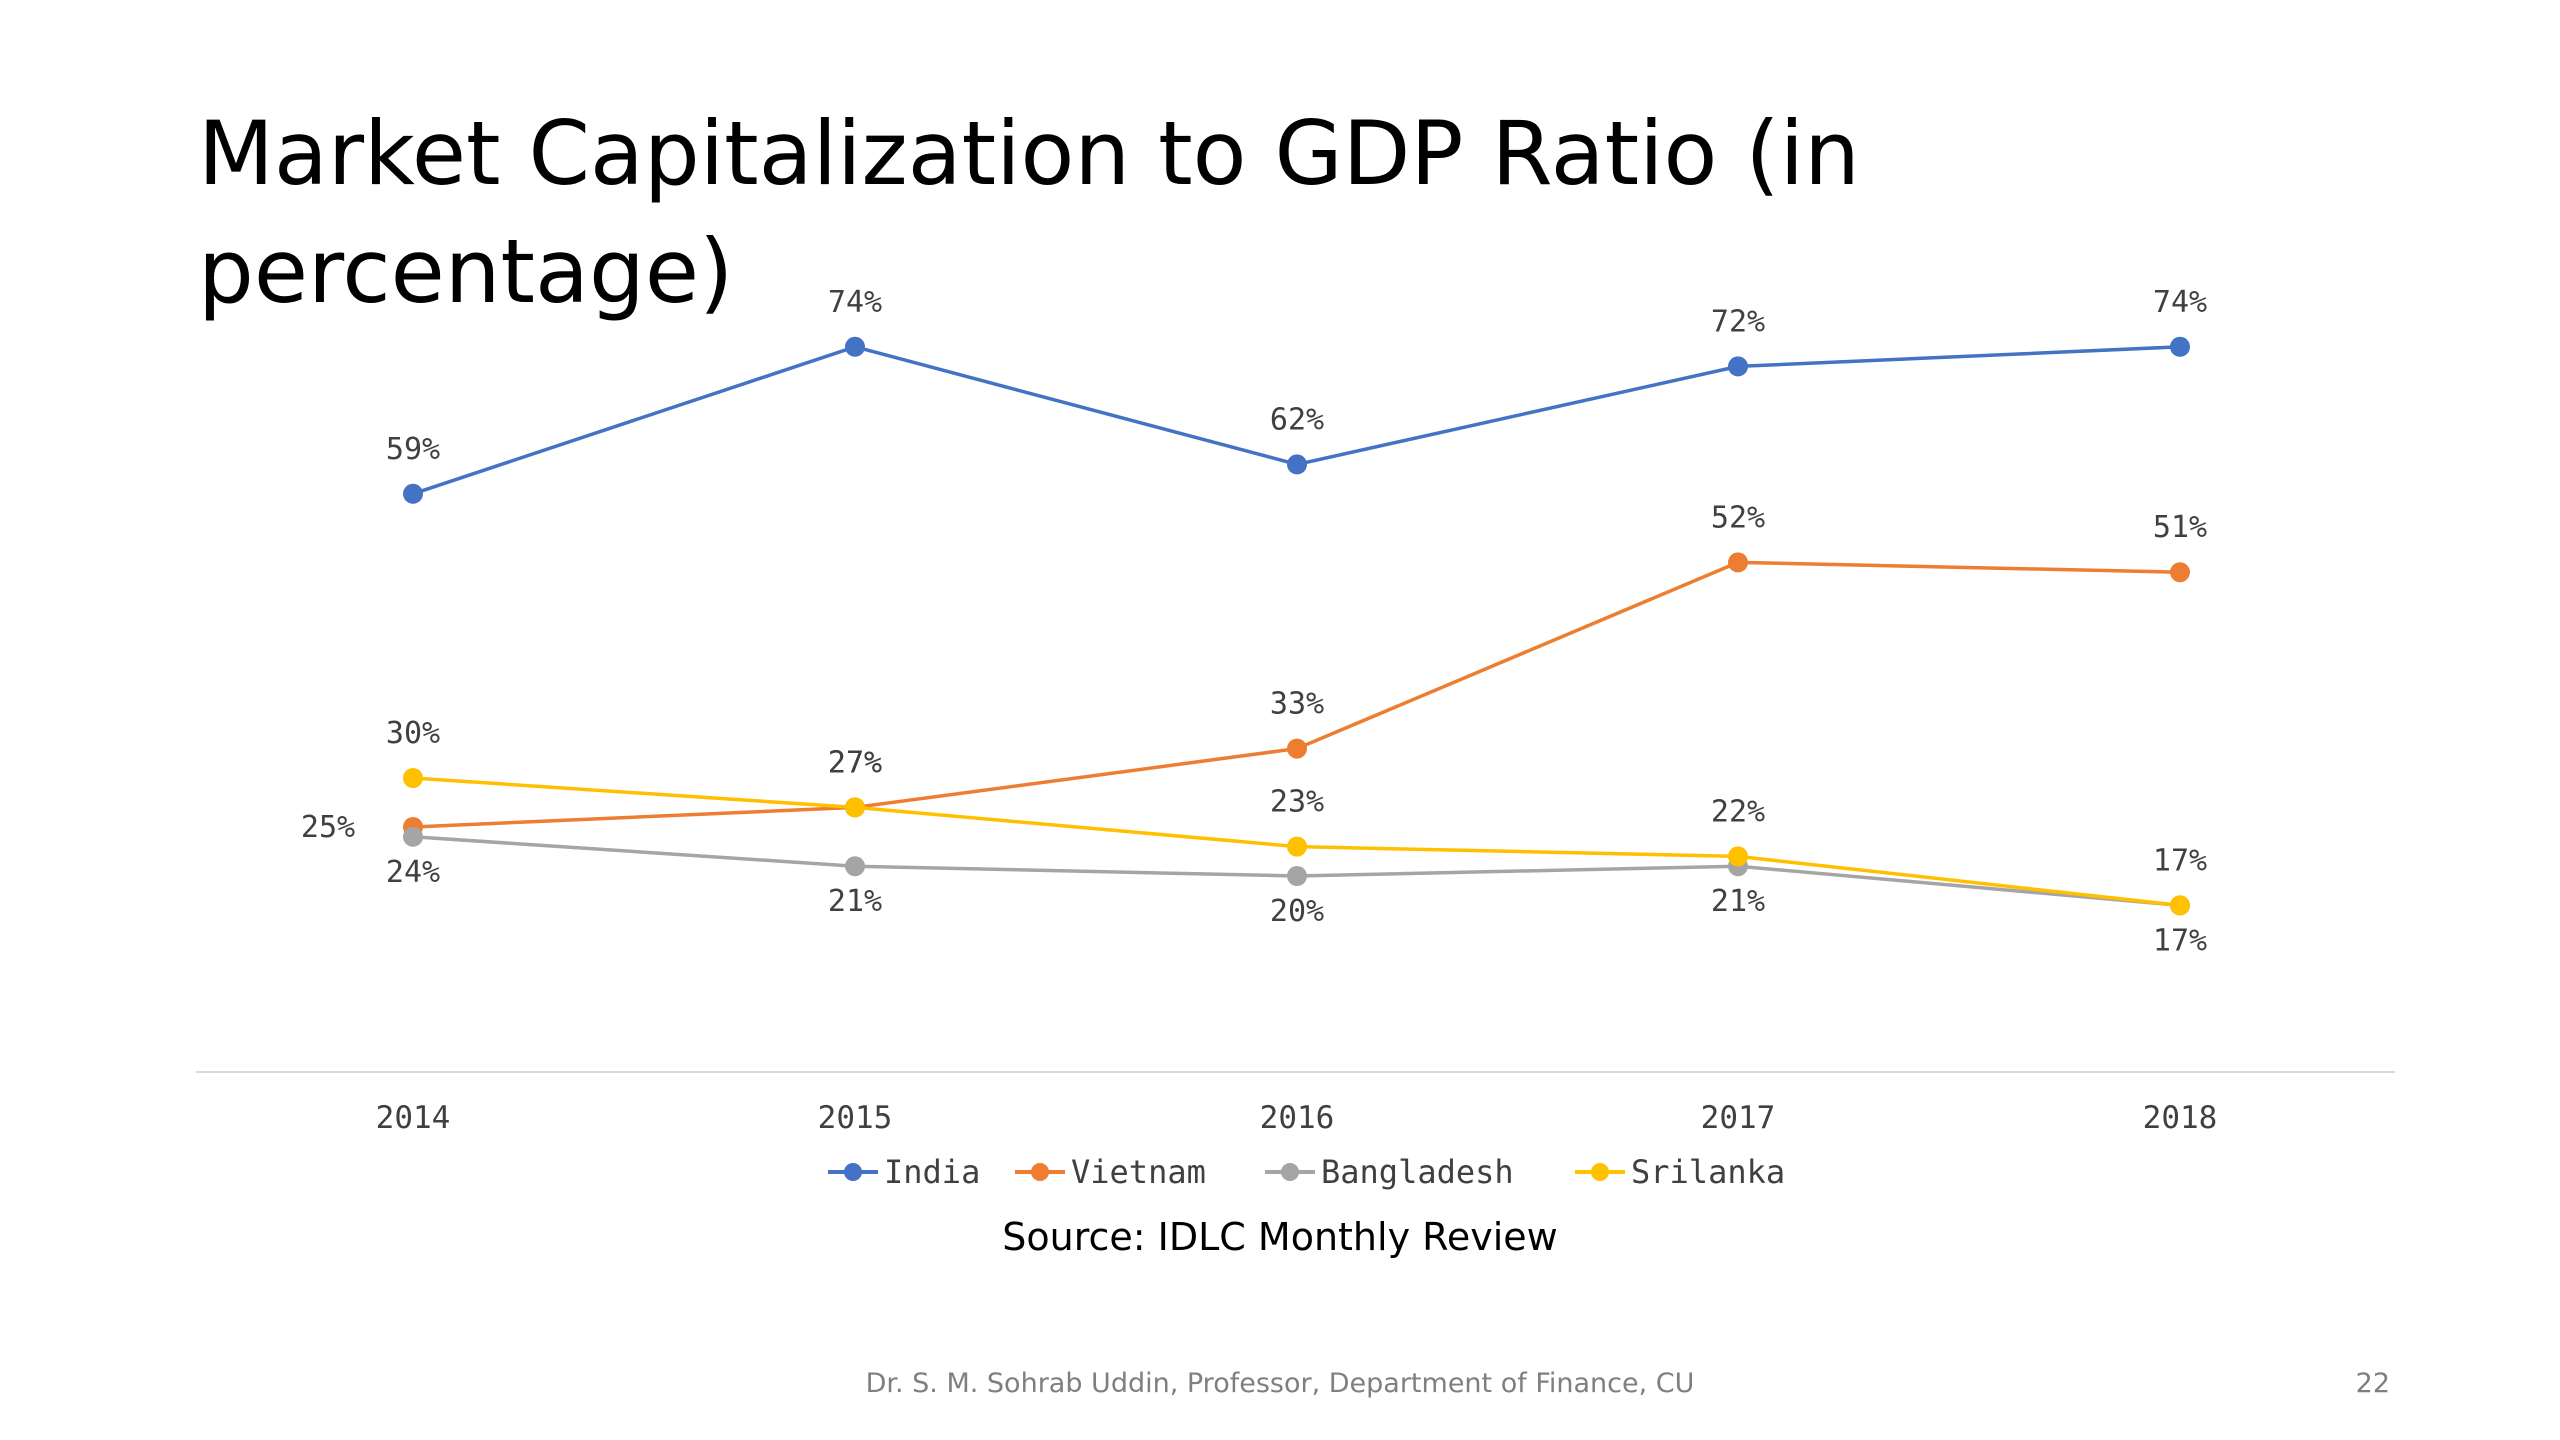 The width and height of the screenshot is (2560, 1440). I want to click on x-tick-label-2014: 2014, so click(413, 1118).